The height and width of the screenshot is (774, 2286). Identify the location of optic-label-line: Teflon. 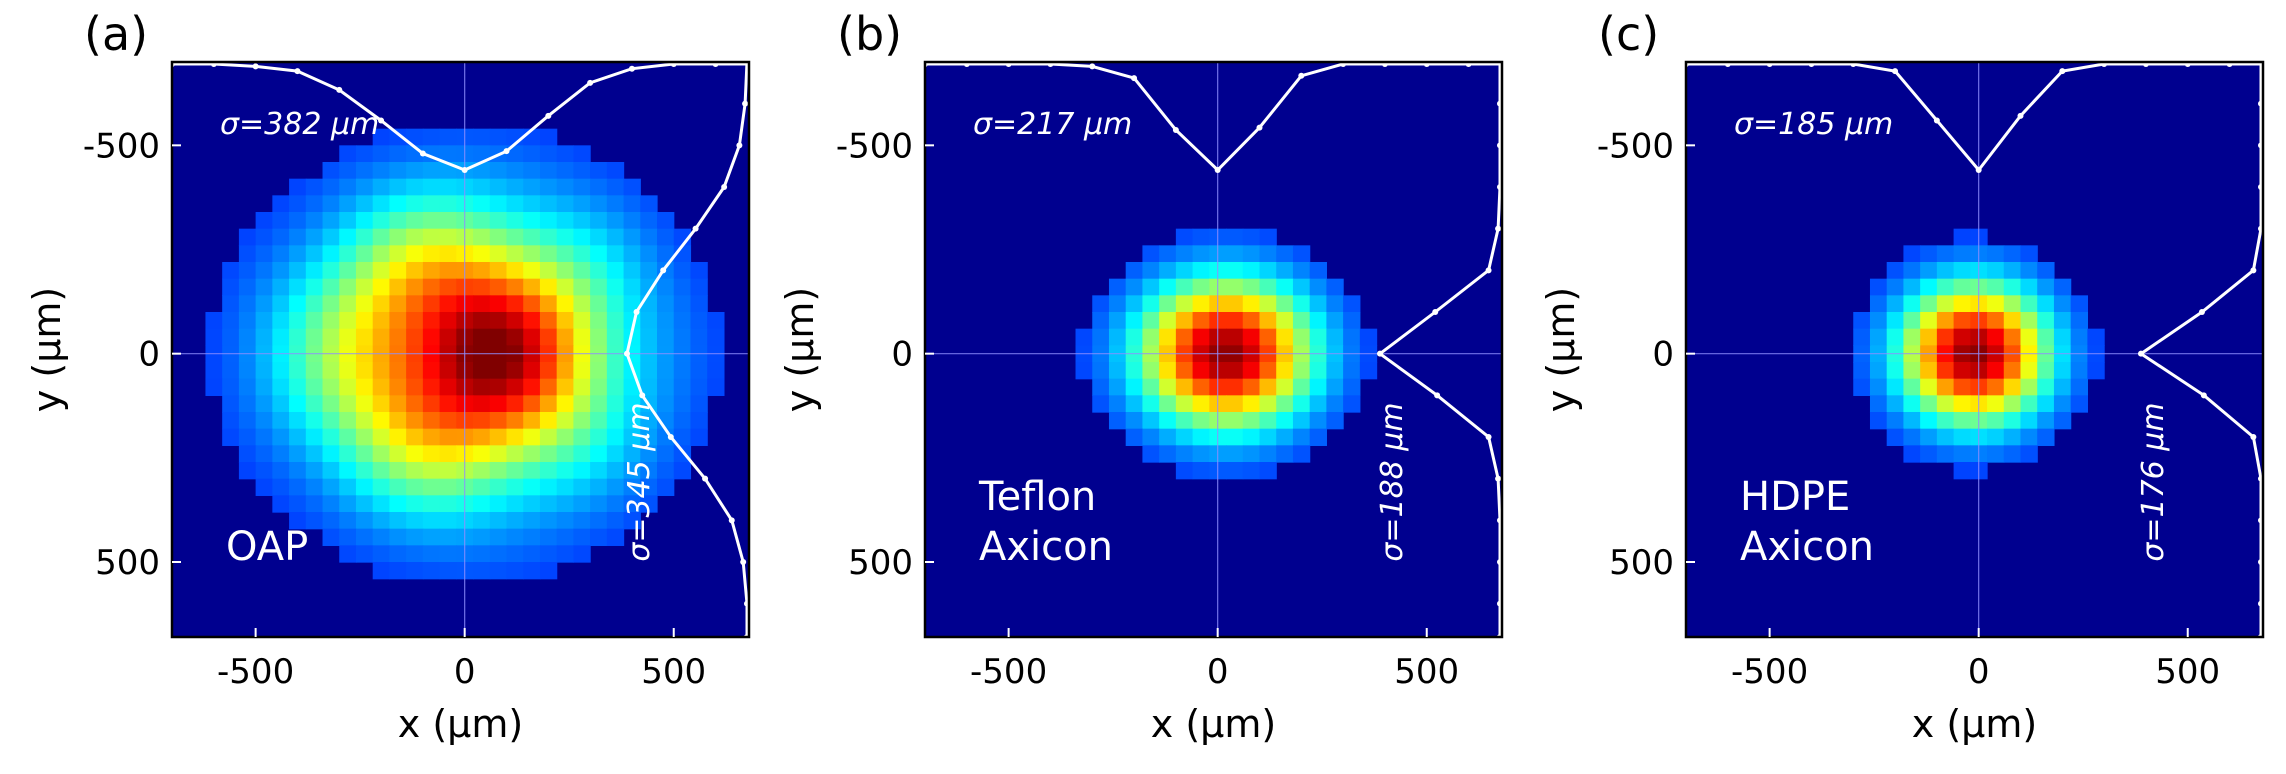
(1037, 497).